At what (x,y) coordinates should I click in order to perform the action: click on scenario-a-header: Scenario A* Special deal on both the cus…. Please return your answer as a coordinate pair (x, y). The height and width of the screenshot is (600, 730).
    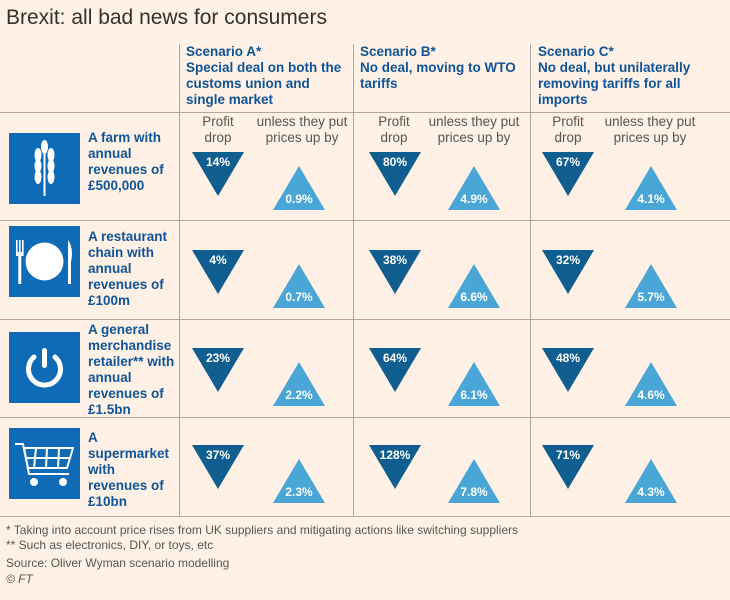
    Looking at the image, I should click on (268, 76).